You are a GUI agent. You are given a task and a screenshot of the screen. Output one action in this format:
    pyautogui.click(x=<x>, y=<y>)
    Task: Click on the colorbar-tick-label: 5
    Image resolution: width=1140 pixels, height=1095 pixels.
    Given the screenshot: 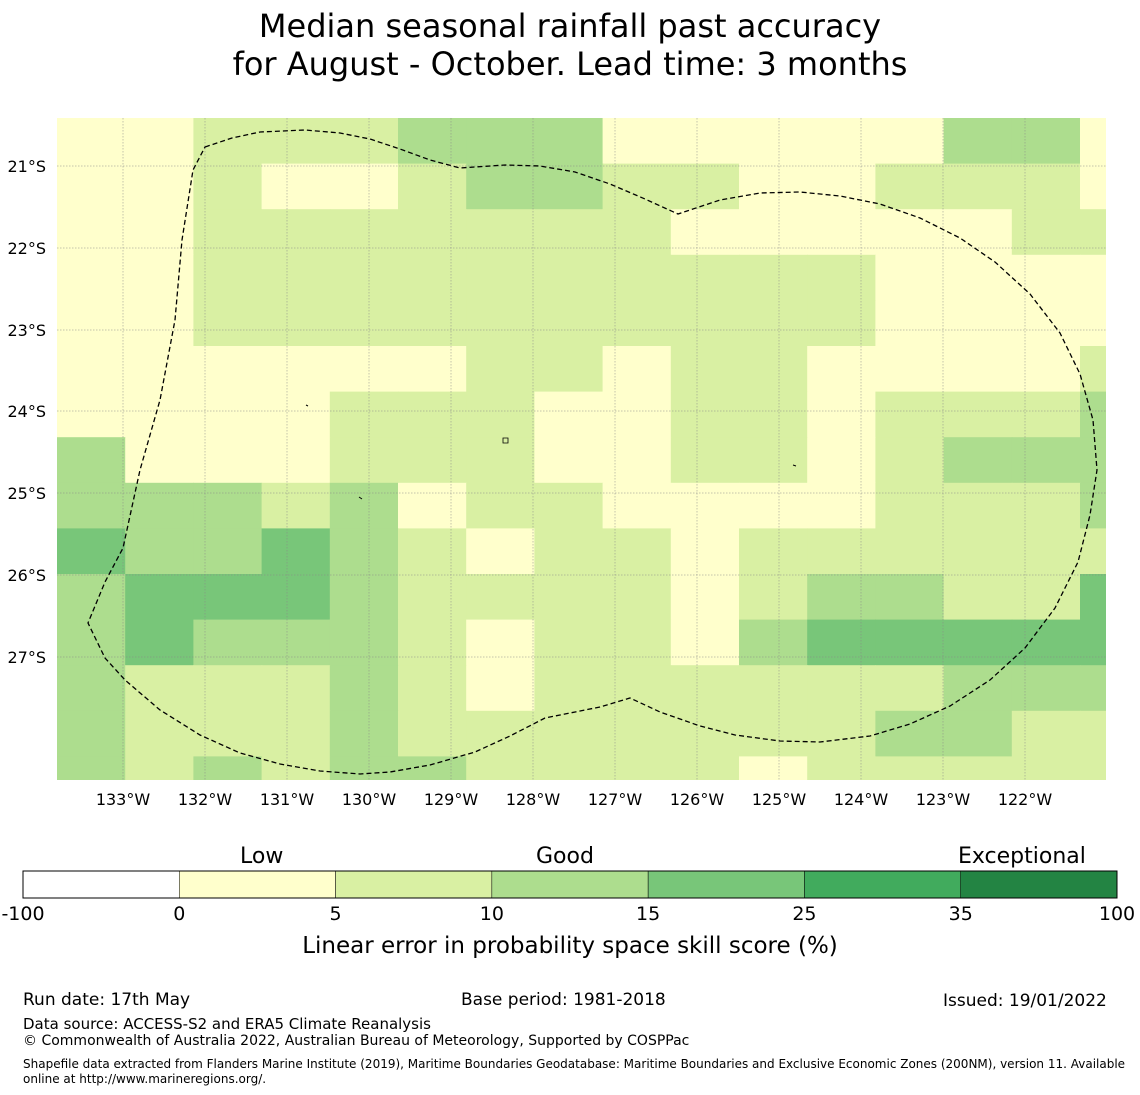 What is the action you would take?
    pyautogui.click(x=335, y=914)
    